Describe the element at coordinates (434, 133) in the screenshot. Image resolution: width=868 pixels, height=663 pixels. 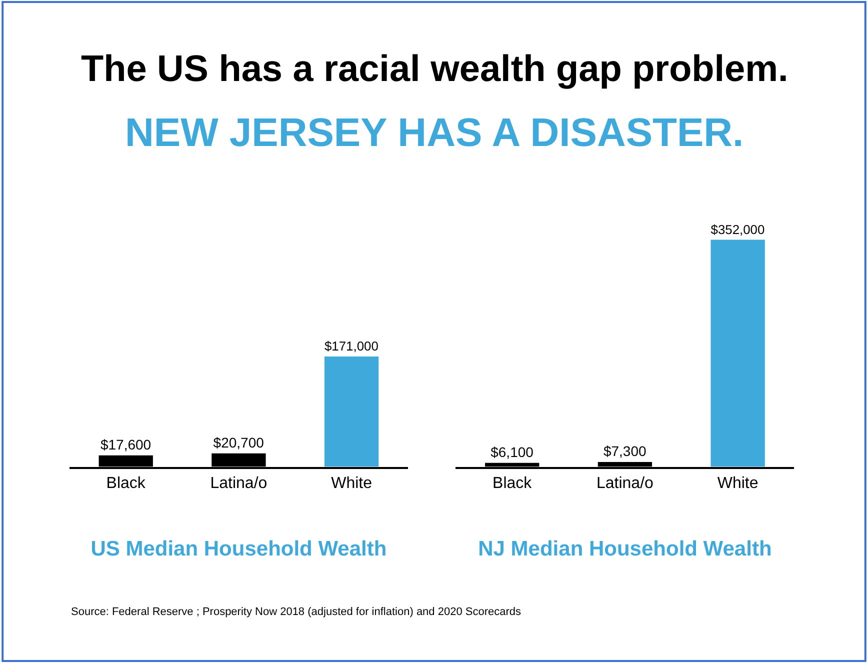
I see `chart-subtitle: NEW JERSEY HAS A DISASTER.` at that location.